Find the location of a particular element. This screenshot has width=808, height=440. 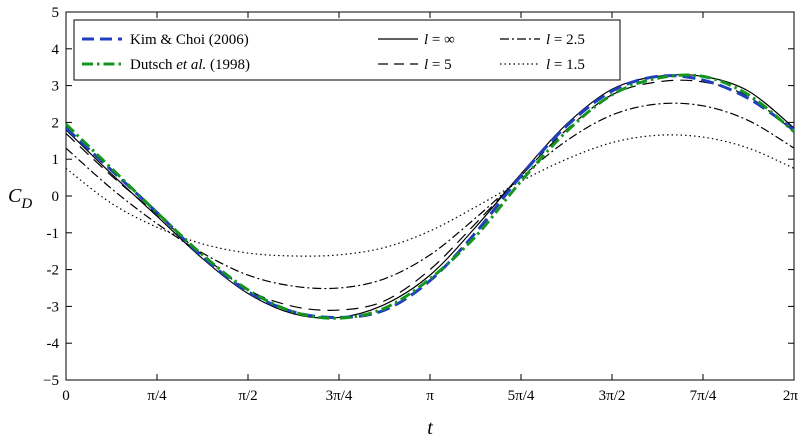

y-axis-label-subscript: D is located at coordinates (26, 204).